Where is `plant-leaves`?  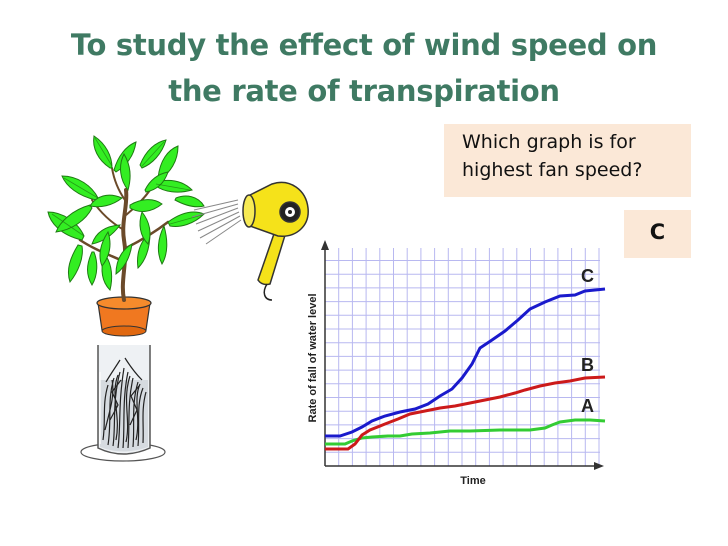
plant-leaves is located at coordinates (126, 213).